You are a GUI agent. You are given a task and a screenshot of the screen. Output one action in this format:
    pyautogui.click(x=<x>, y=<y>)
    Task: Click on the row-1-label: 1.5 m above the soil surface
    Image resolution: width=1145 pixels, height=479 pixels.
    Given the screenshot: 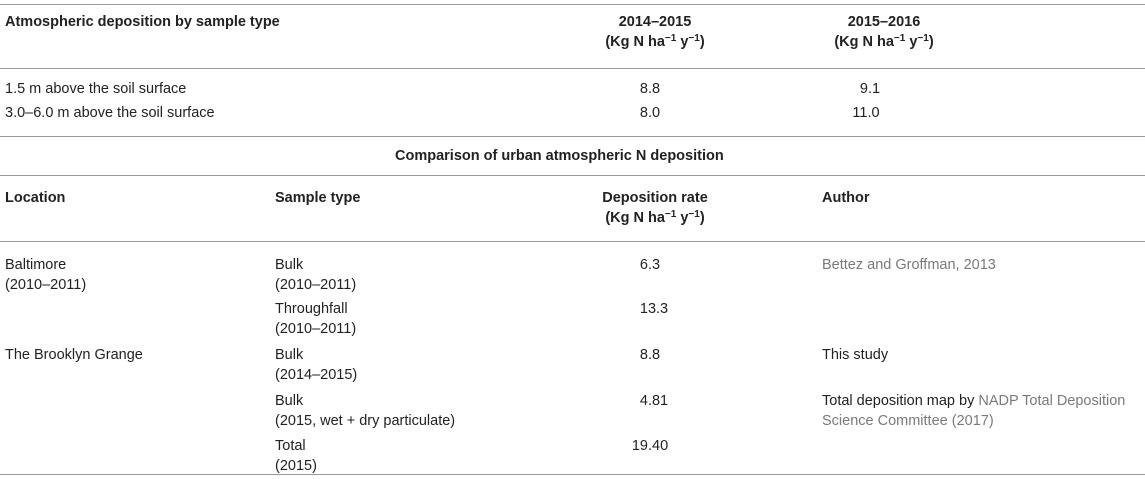 What is the action you would take?
    pyautogui.click(x=96, y=89)
    